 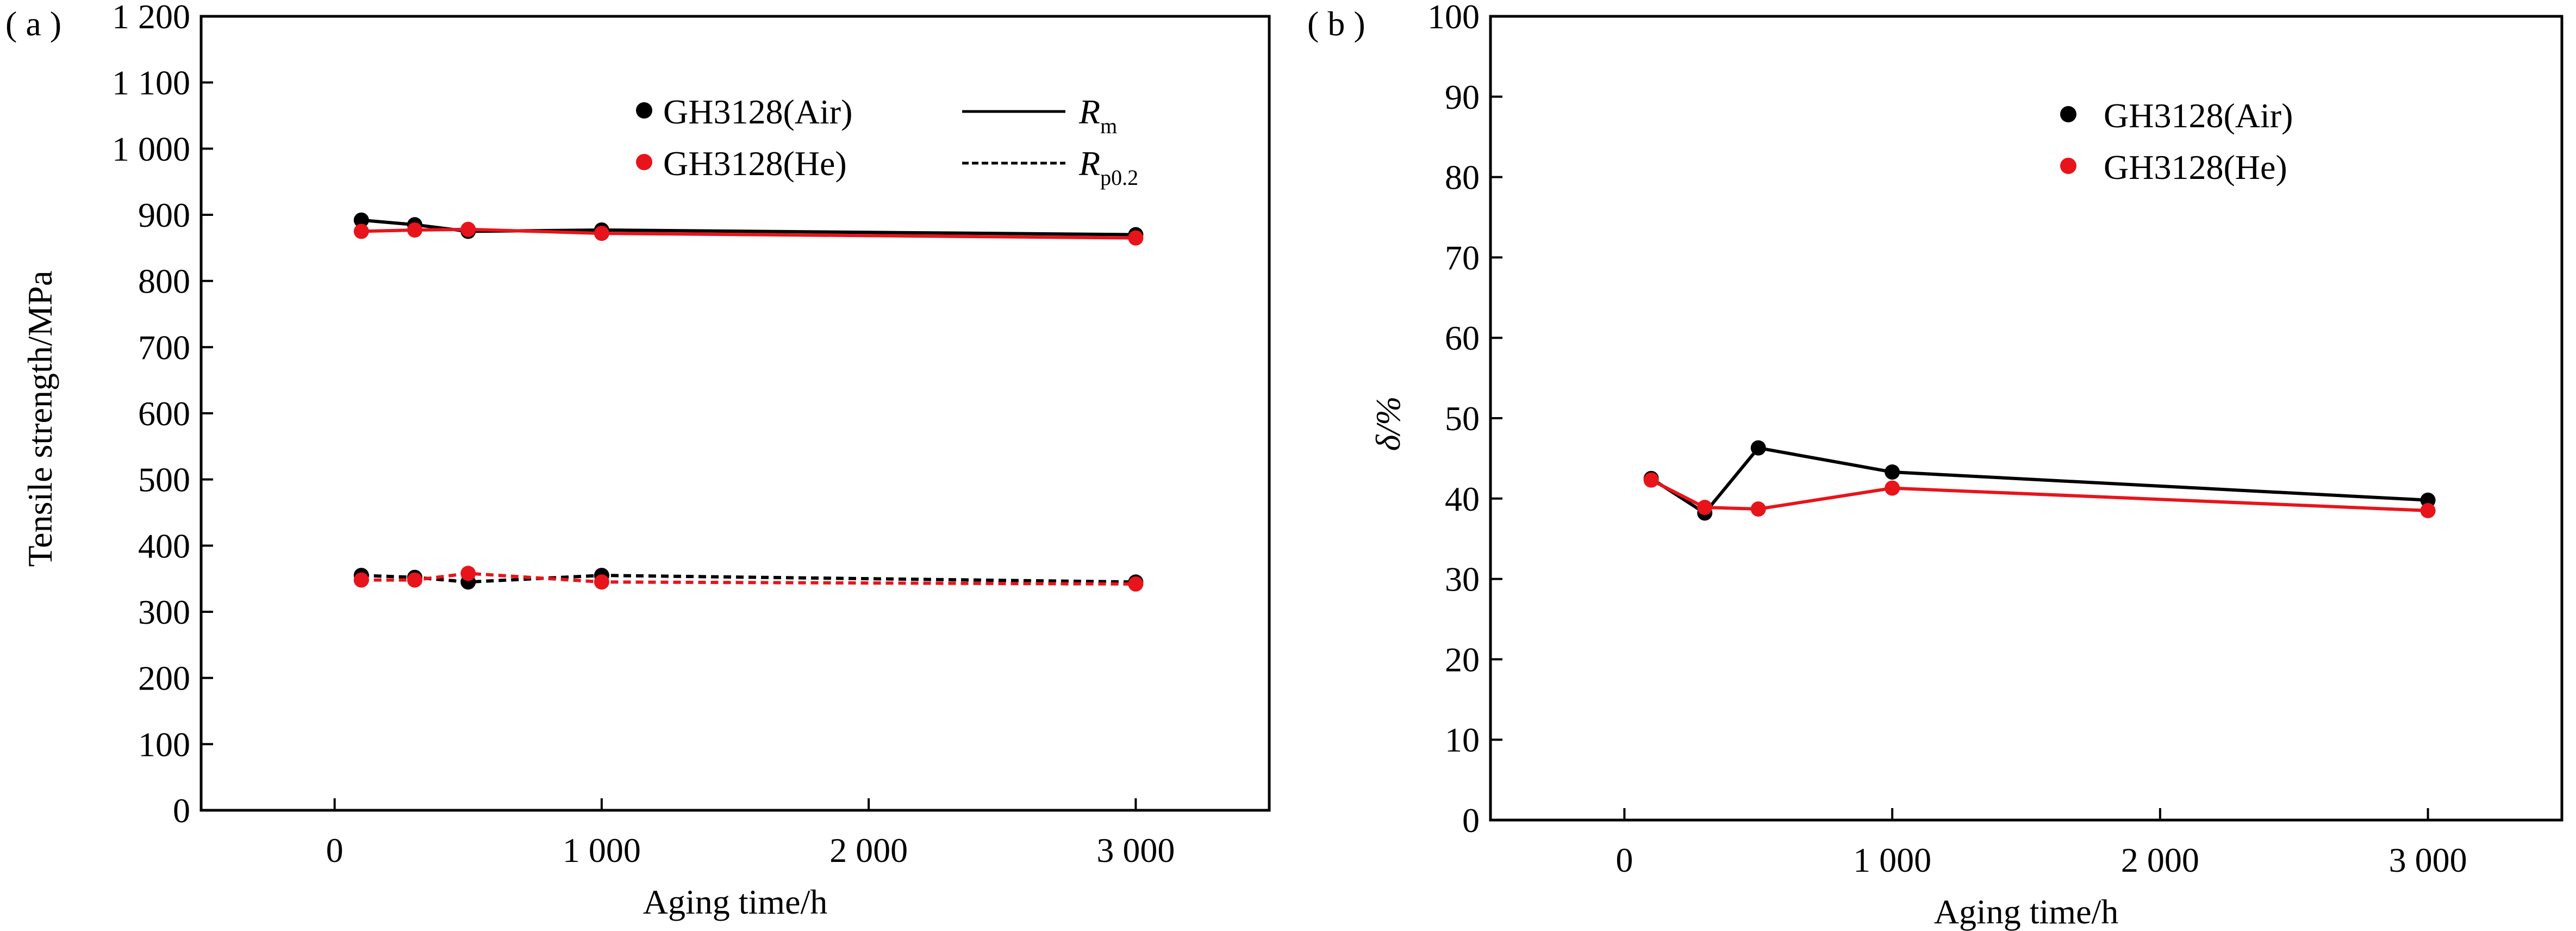 I want to click on panel-label: ( a ), so click(x=33, y=23).